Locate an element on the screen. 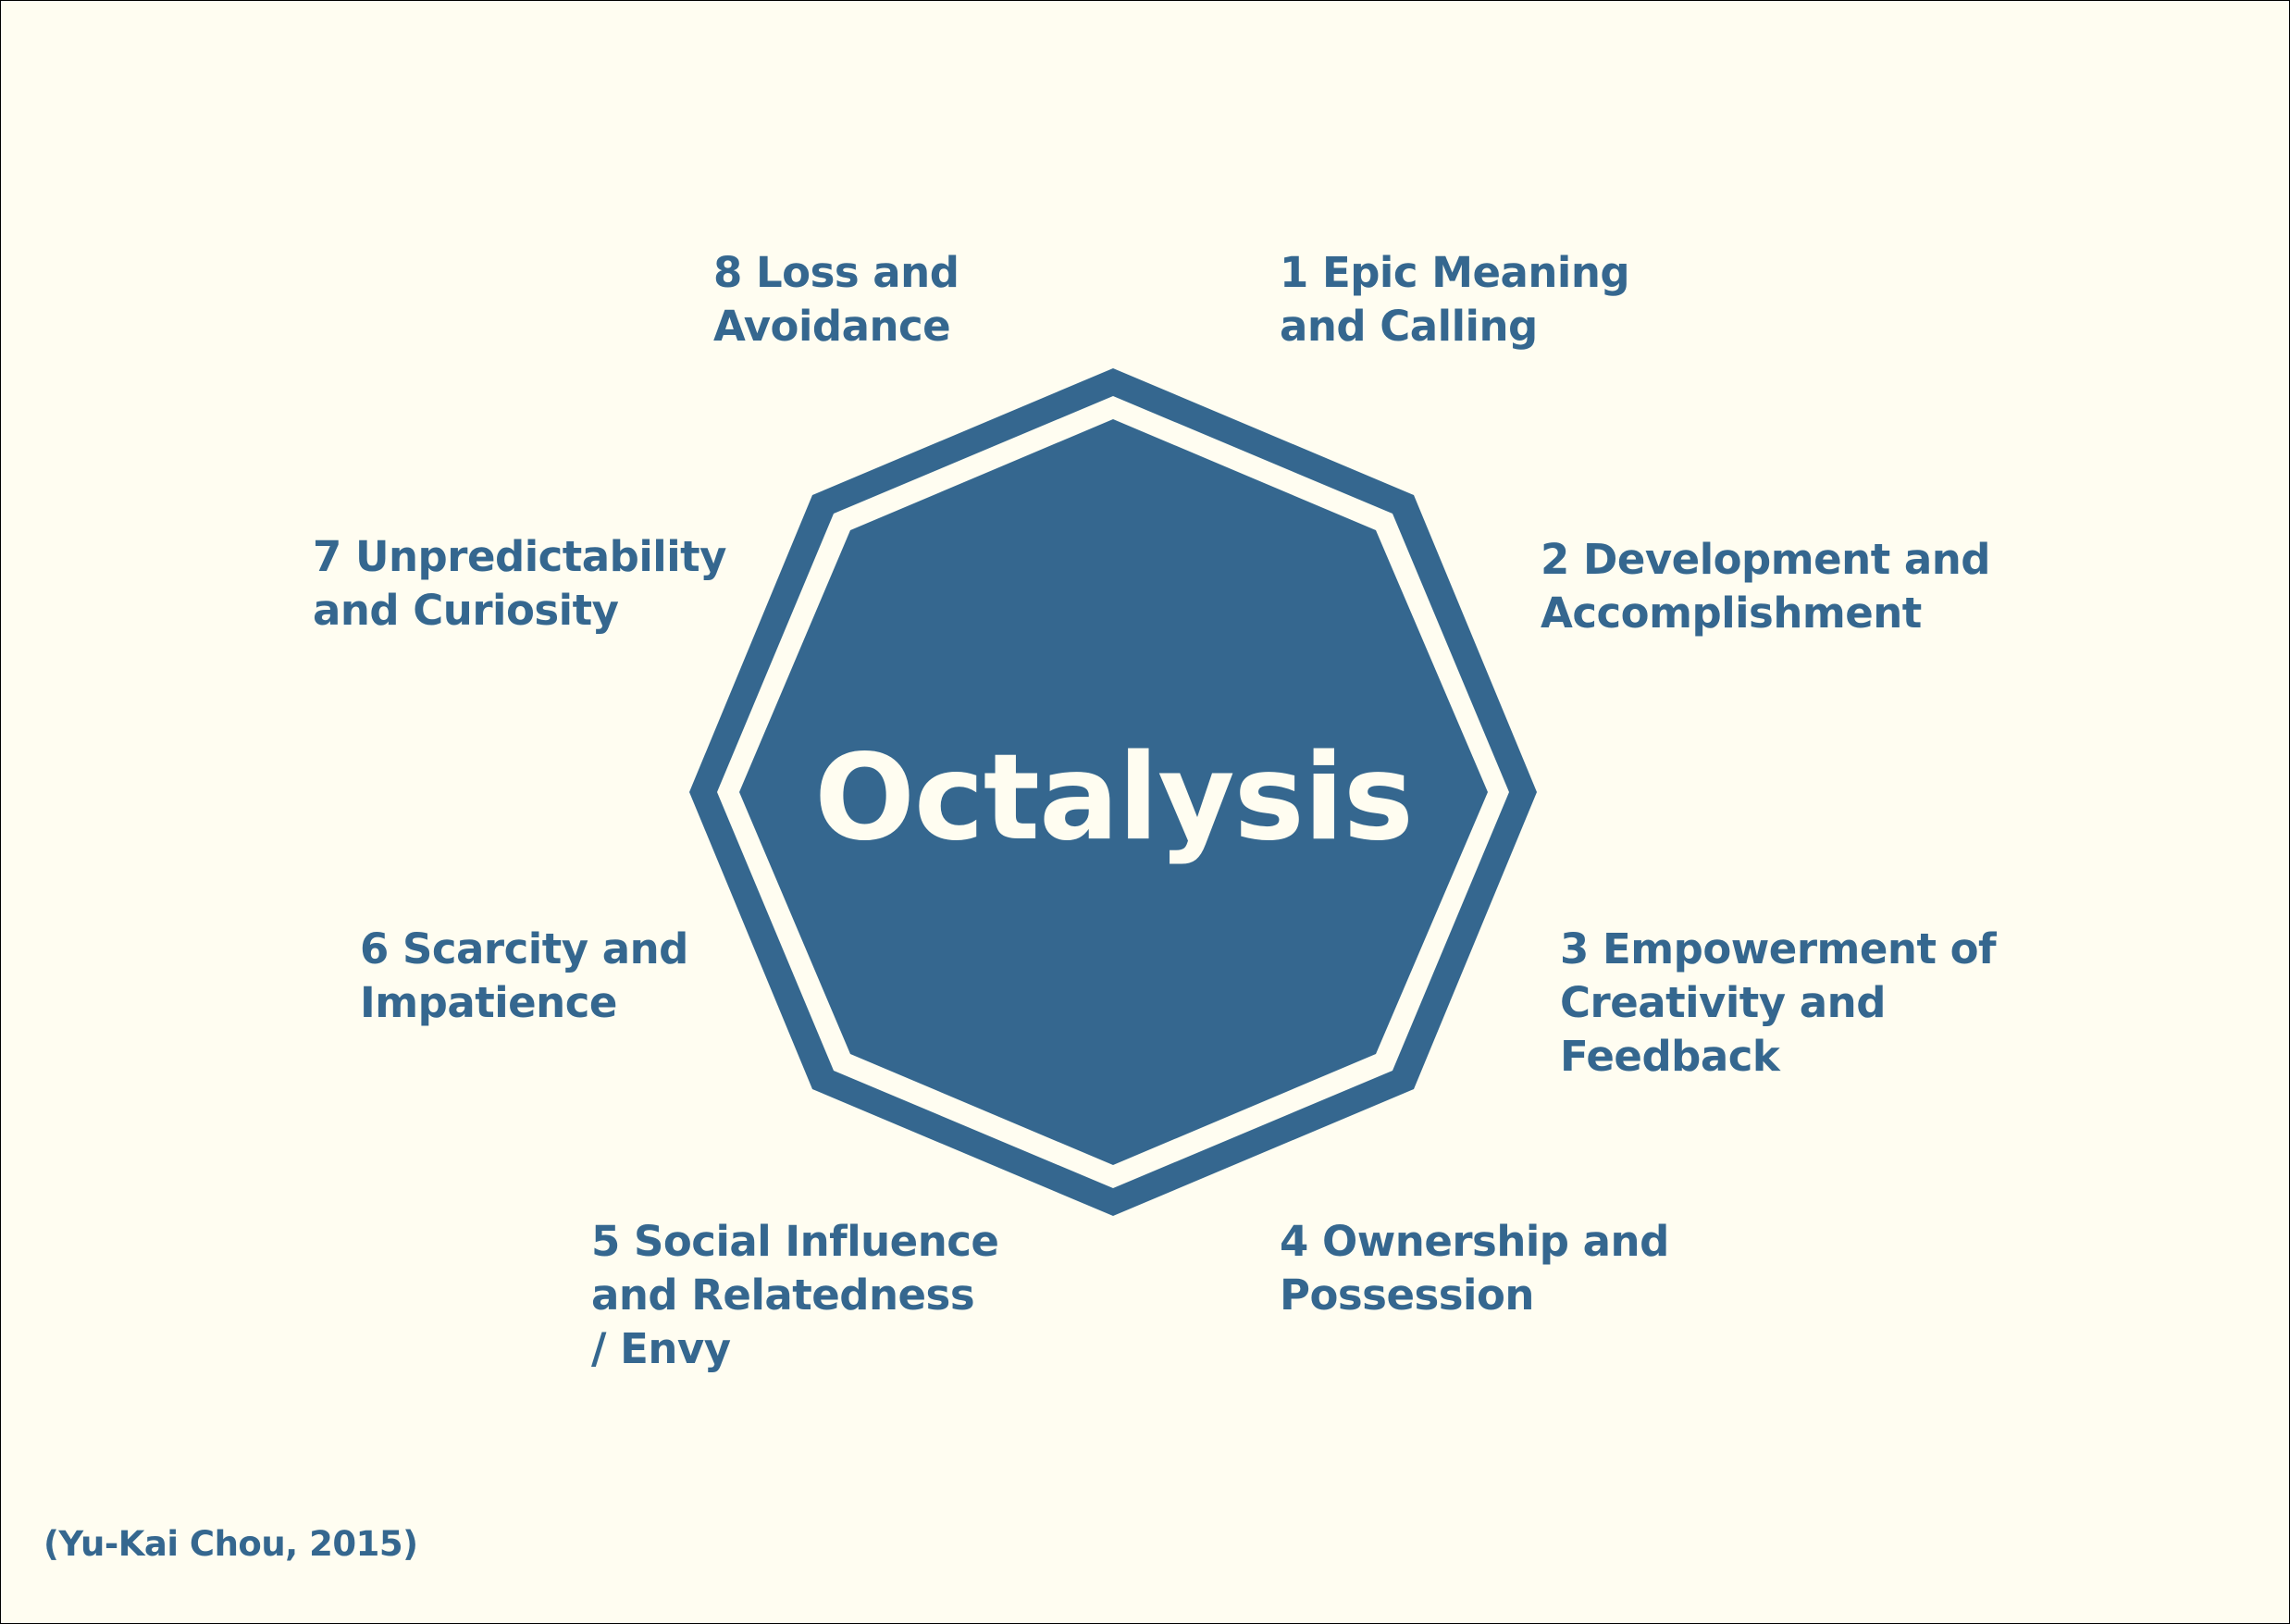  core-drive-5-line-2: and Relatedness is located at coordinates (783, 1295).